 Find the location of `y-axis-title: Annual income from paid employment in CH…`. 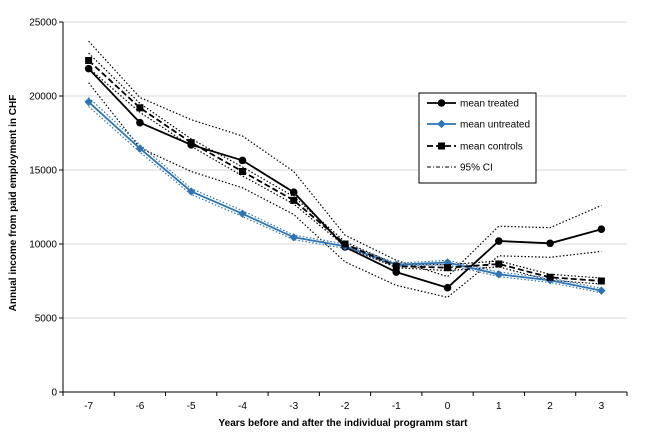

y-axis-title: Annual income from paid employment in CH… is located at coordinates (13, 203).